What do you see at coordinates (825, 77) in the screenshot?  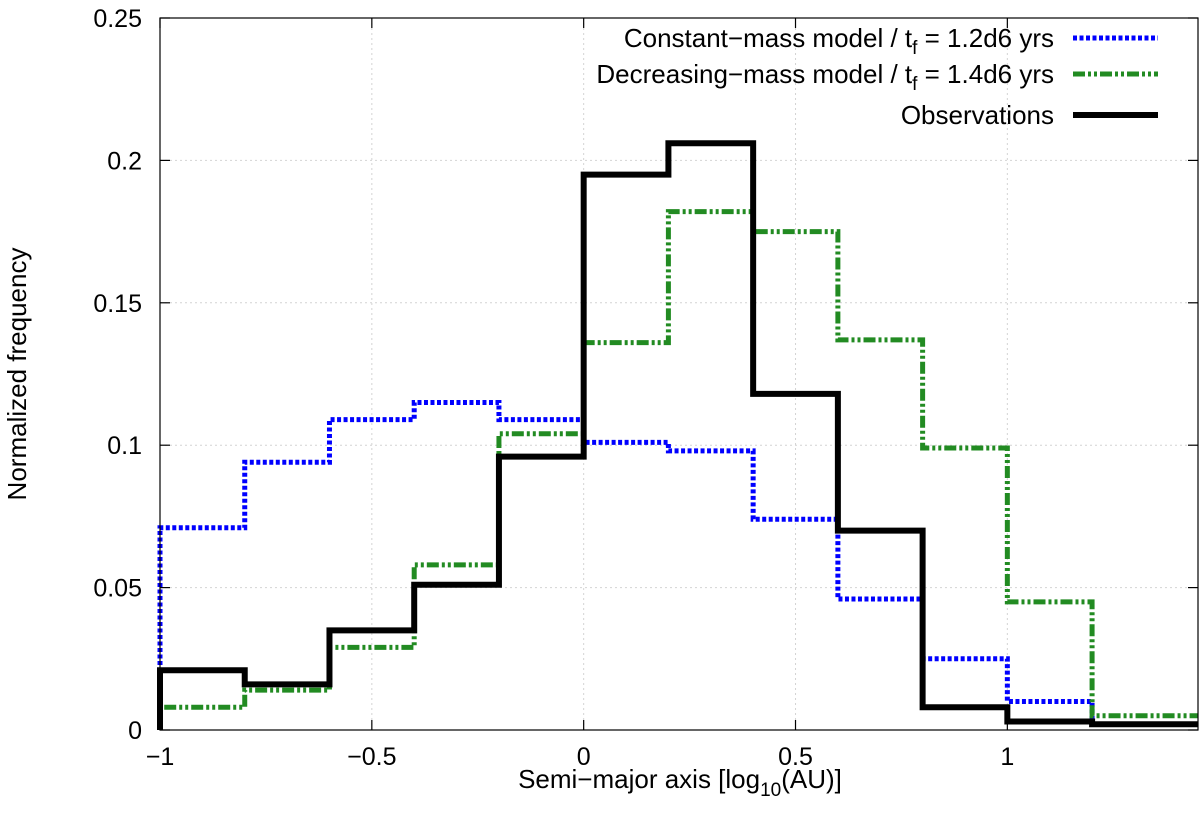 I see `legend-label: Decreasing−mass model / tf = 1.4d6 yrs` at bounding box center [825, 77].